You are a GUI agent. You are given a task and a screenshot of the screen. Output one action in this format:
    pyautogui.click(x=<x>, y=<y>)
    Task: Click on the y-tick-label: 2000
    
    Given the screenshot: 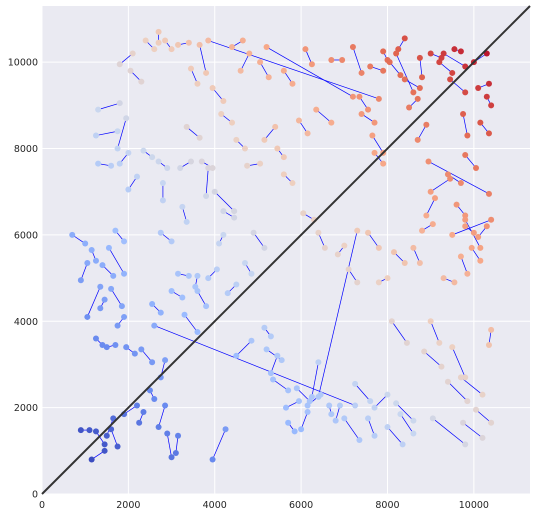 What is the action you would take?
    pyautogui.click(x=26, y=408)
    